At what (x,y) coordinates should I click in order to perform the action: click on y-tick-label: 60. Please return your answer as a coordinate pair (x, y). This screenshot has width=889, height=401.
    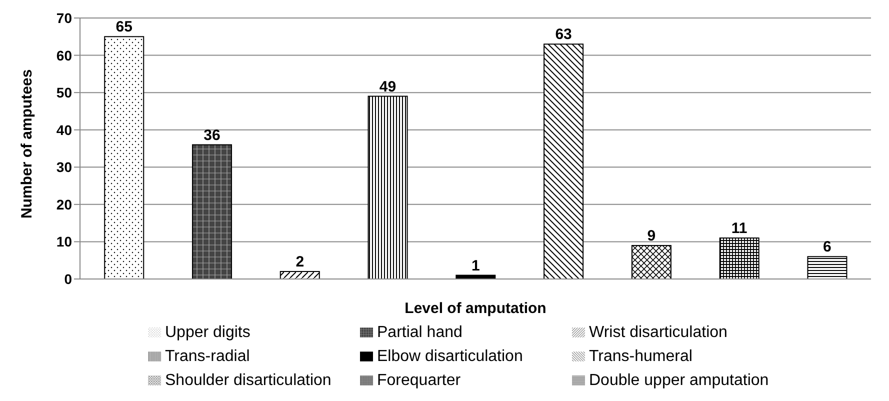
    Looking at the image, I should click on (64, 55).